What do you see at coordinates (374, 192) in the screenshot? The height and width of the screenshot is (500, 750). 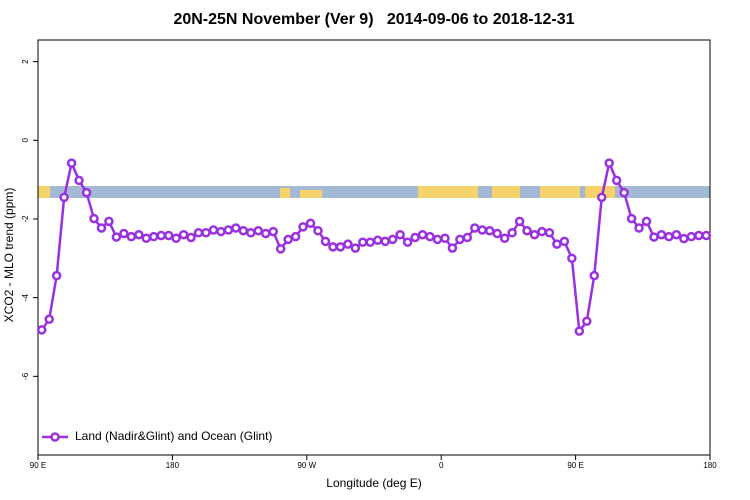 I see `map-band` at bounding box center [374, 192].